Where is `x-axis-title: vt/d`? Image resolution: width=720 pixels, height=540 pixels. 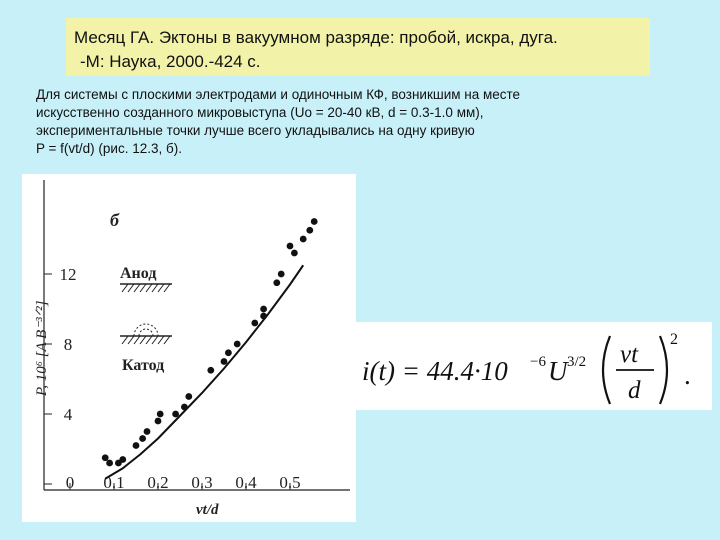
x-axis-title: vt/d is located at coordinates (207, 510).